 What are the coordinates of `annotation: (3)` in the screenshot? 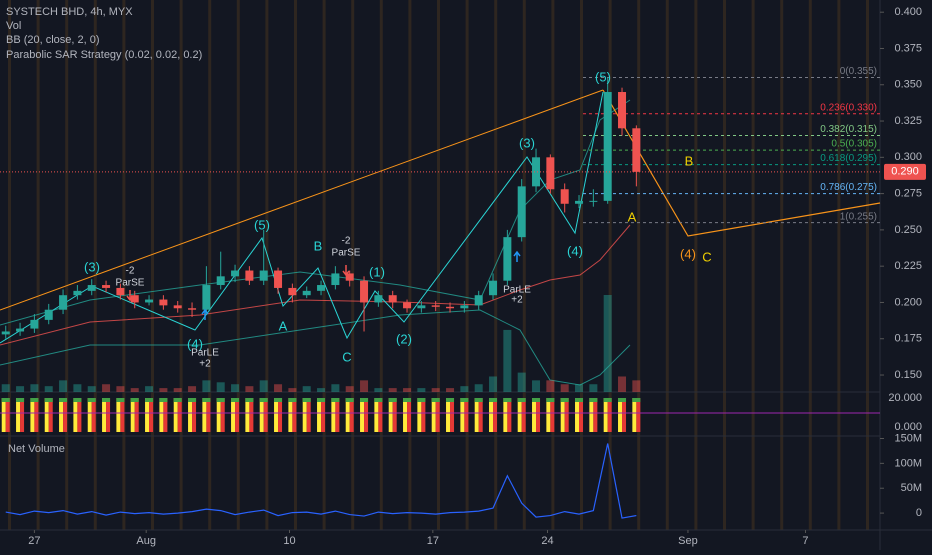 It's located at (527, 142).